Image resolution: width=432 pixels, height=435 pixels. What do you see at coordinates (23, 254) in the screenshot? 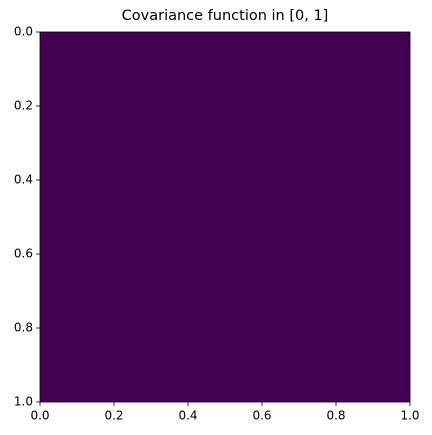
I see `y-tick-label: 0.6` at bounding box center [23, 254].